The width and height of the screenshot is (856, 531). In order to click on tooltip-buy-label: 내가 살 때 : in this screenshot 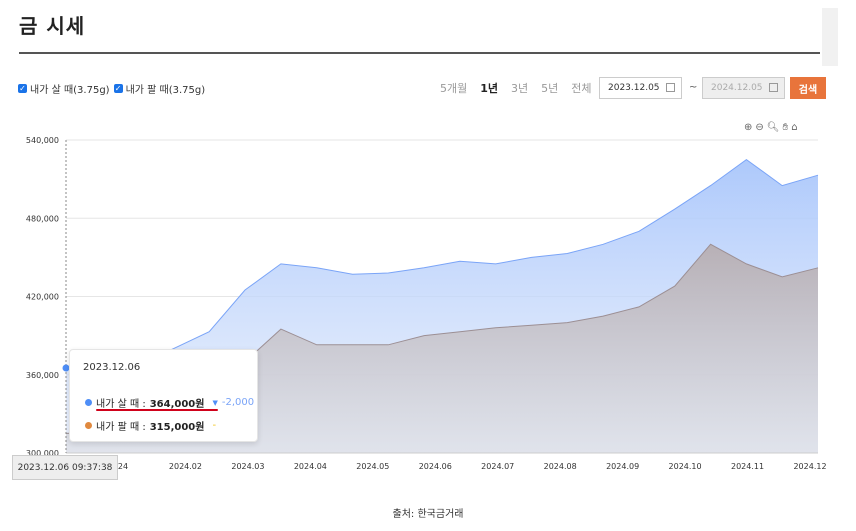, I will do `click(121, 404)`.